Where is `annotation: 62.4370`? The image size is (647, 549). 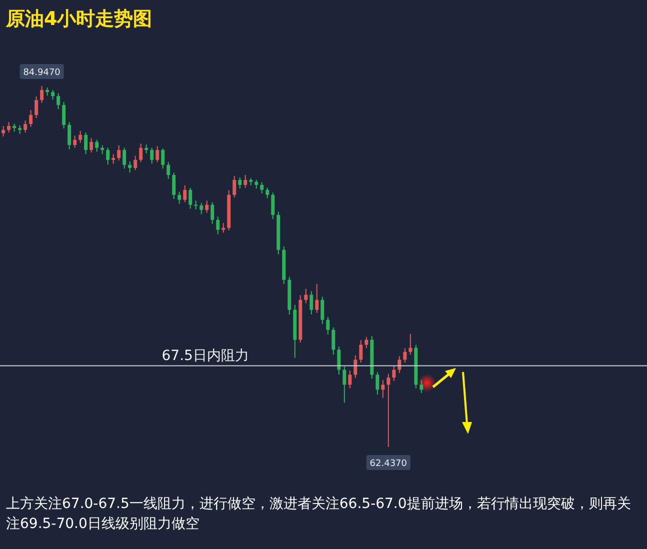 annotation: 62.4370 is located at coordinates (389, 463).